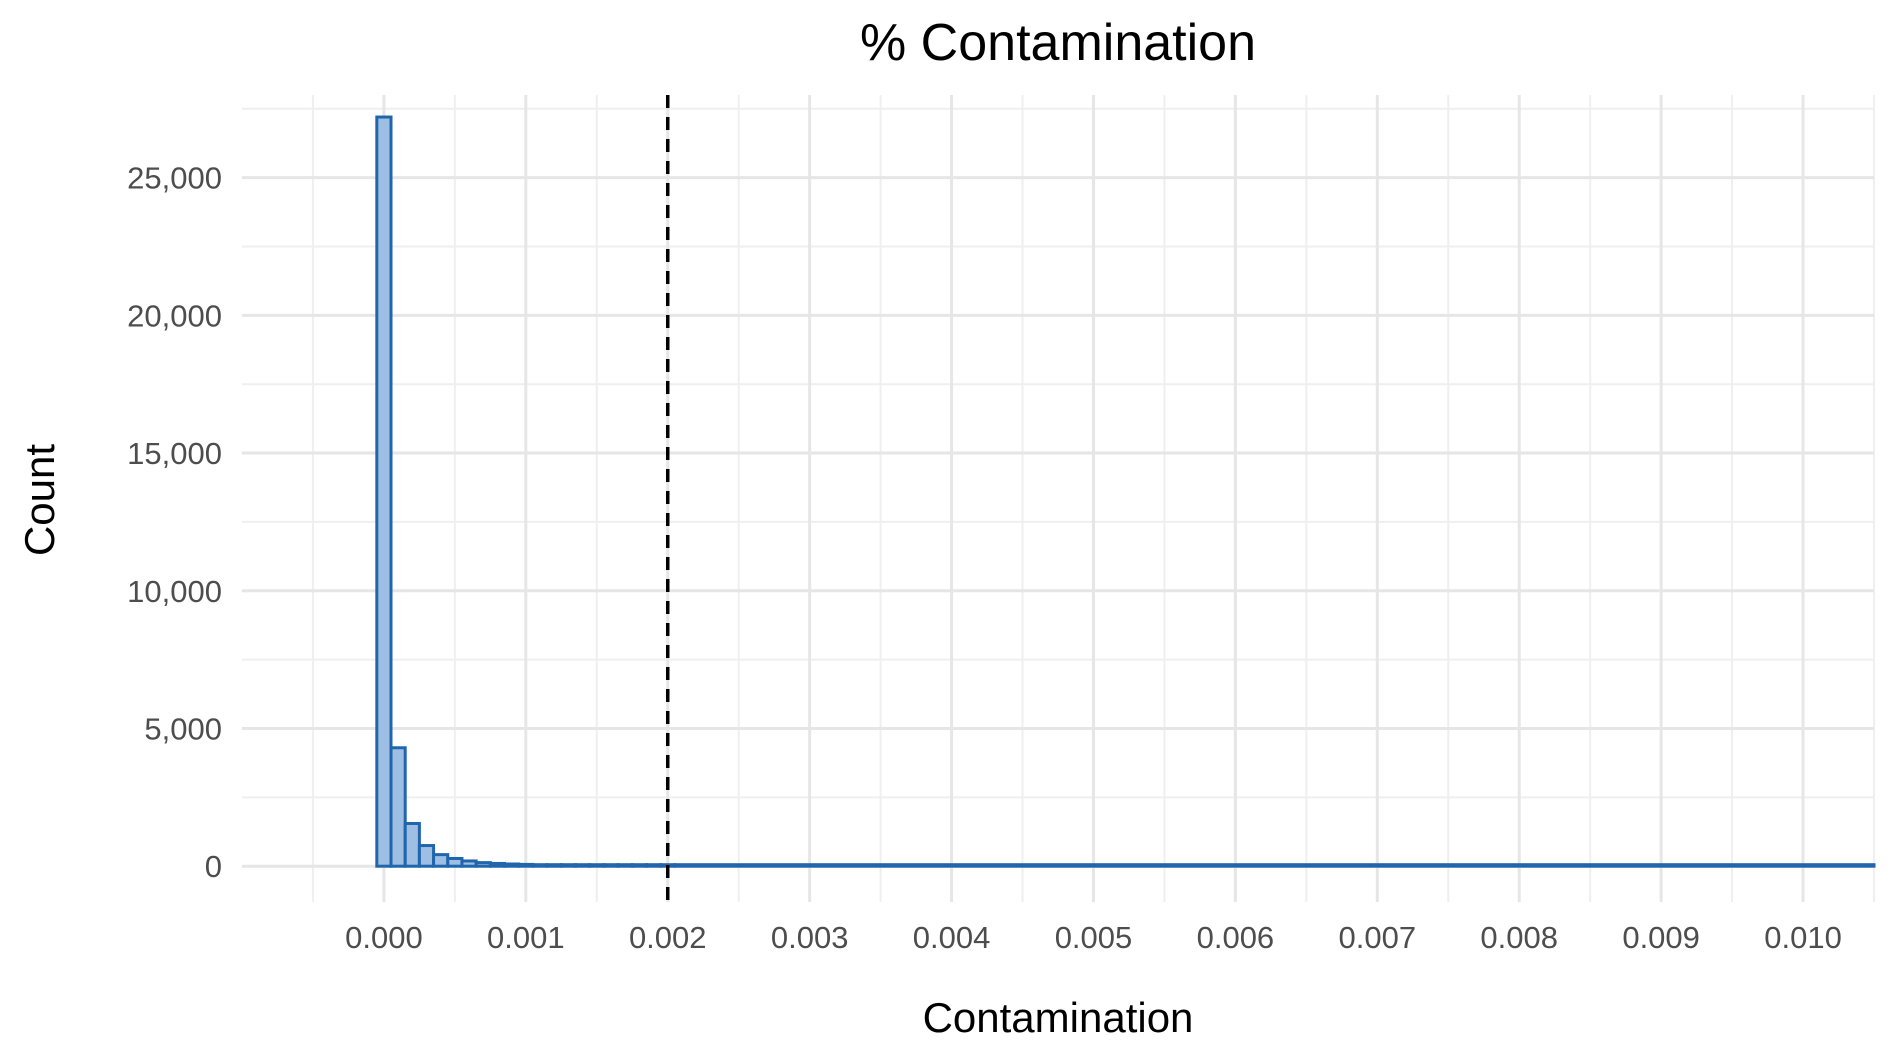 This screenshot has height=1062, width=1889. I want to click on y-axis-label: Count, so click(39, 500).